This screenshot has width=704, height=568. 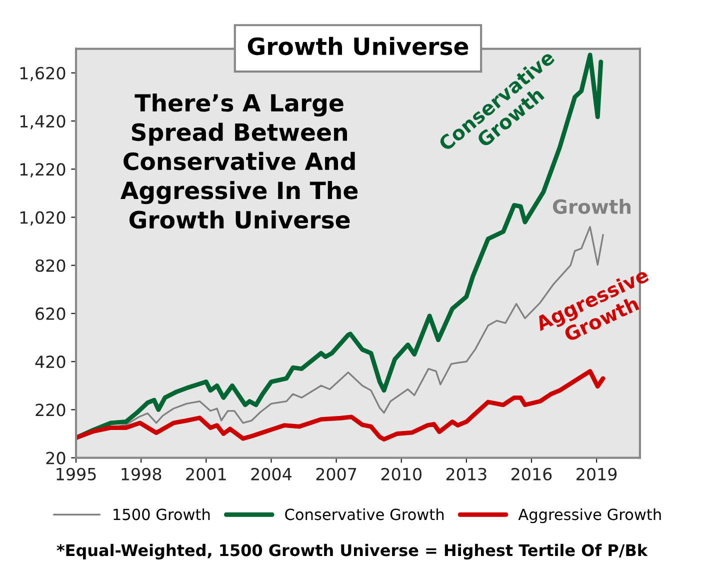 I want to click on x-tick-label: 2007, so click(x=336, y=474).